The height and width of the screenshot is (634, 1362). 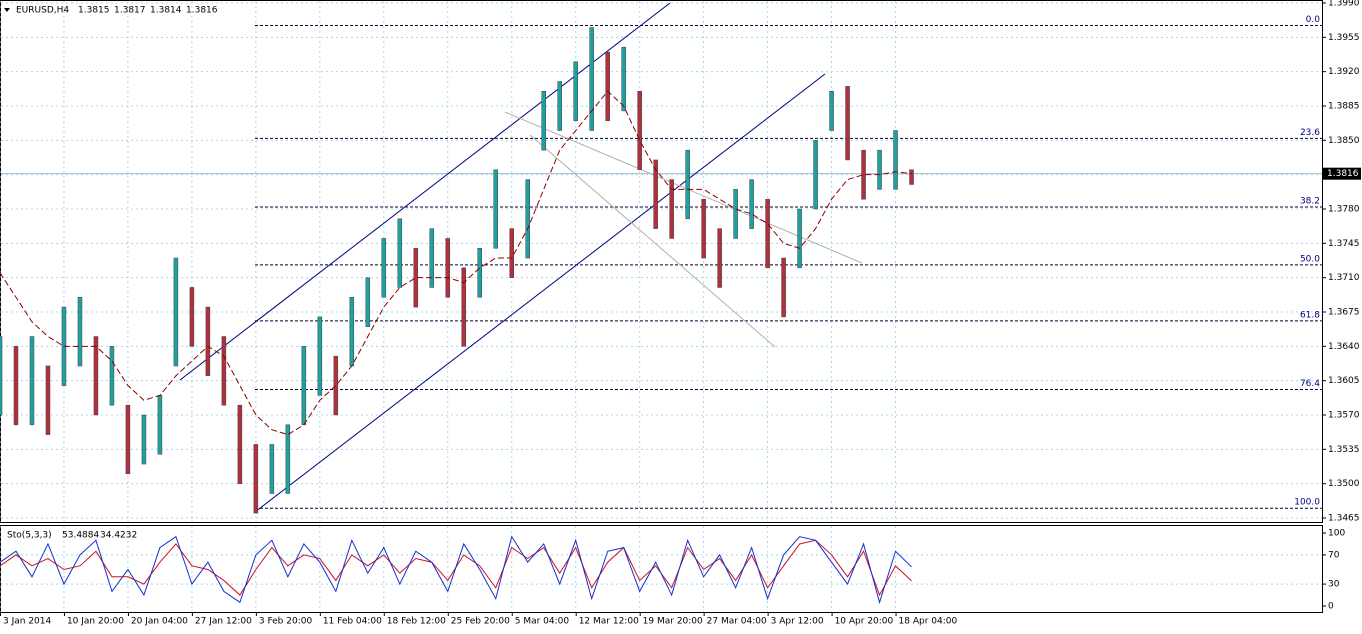 I want to click on fib-label: 50.0, so click(x=1310, y=259).